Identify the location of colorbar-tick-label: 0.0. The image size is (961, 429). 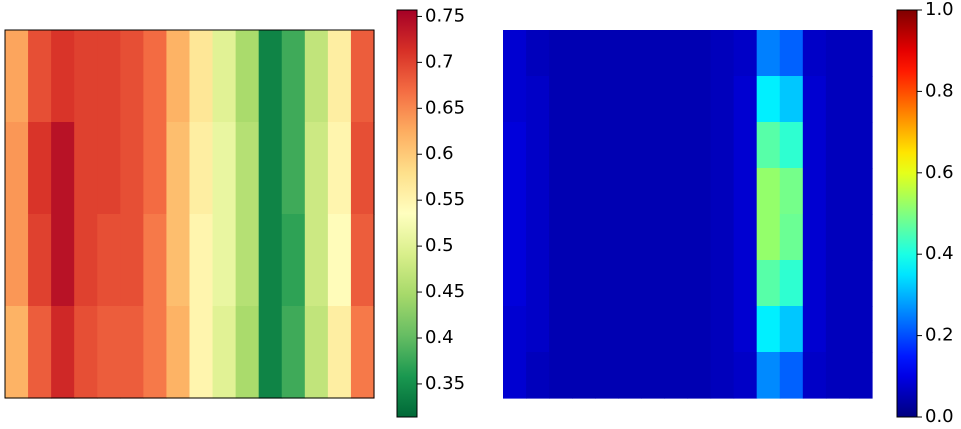
(939, 416).